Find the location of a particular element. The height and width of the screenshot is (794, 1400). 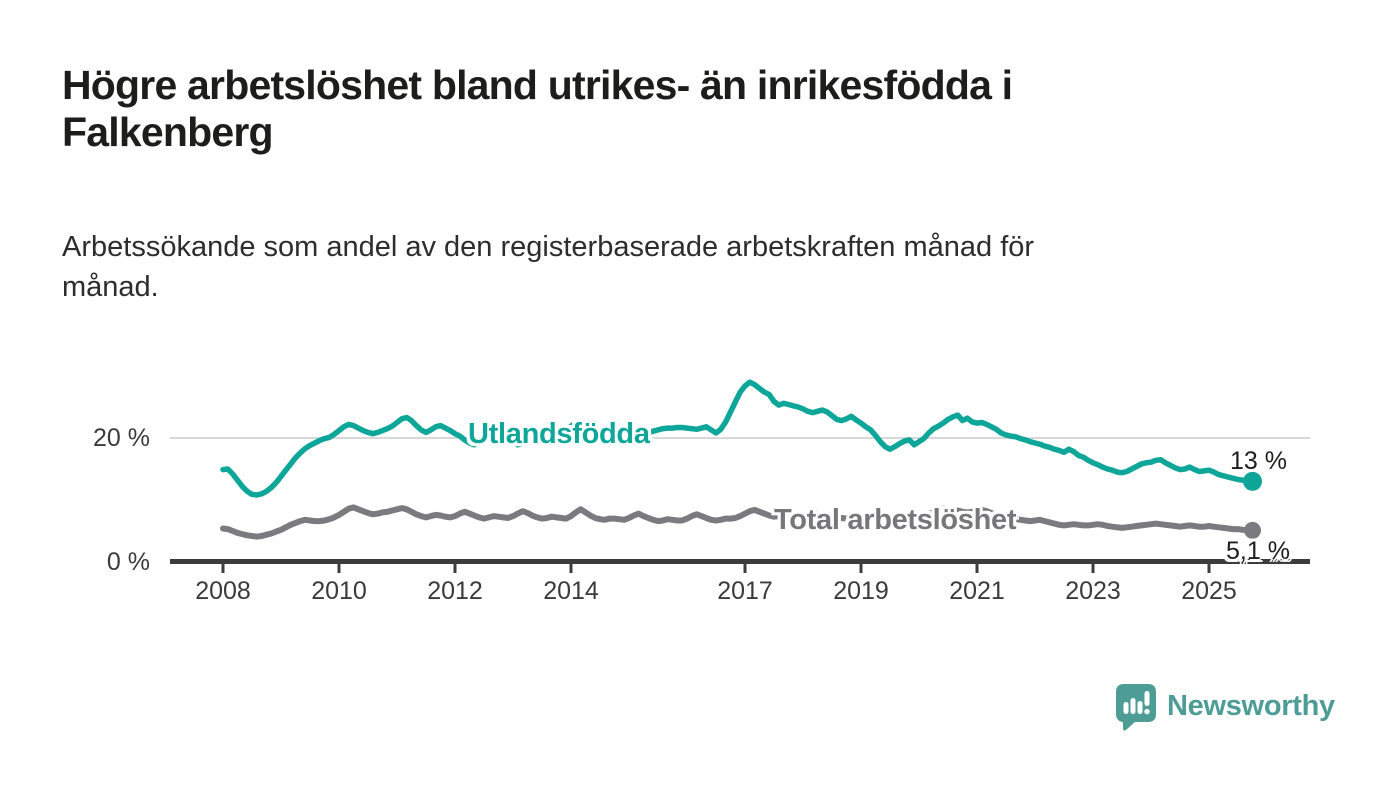

x-tick-label: 2019 is located at coordinates (861, 591).